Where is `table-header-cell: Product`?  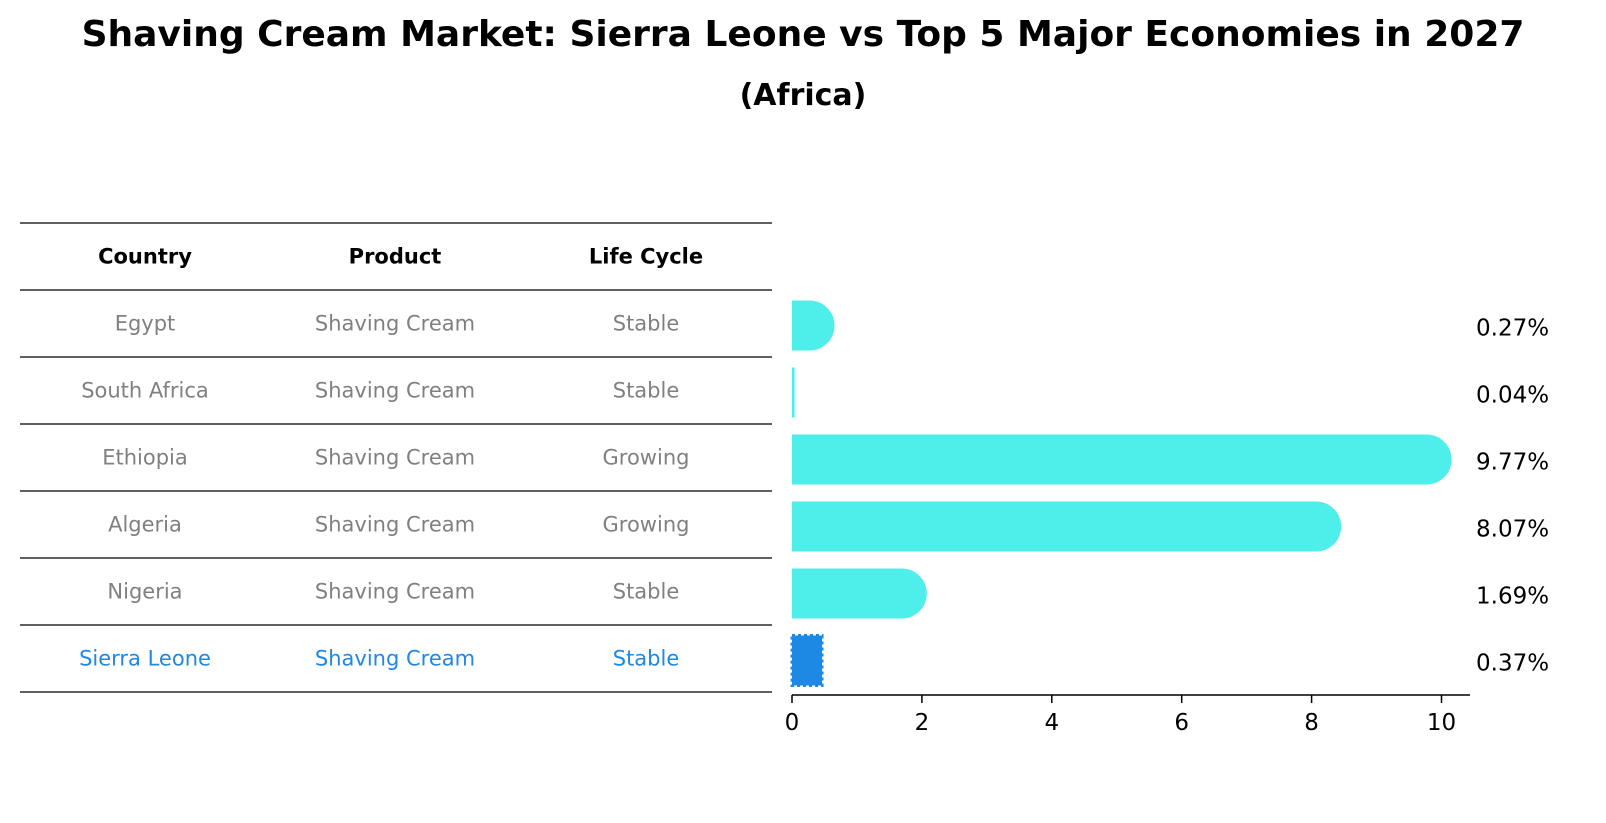 table-header-cell: Product is located at coordinates (395, 257).